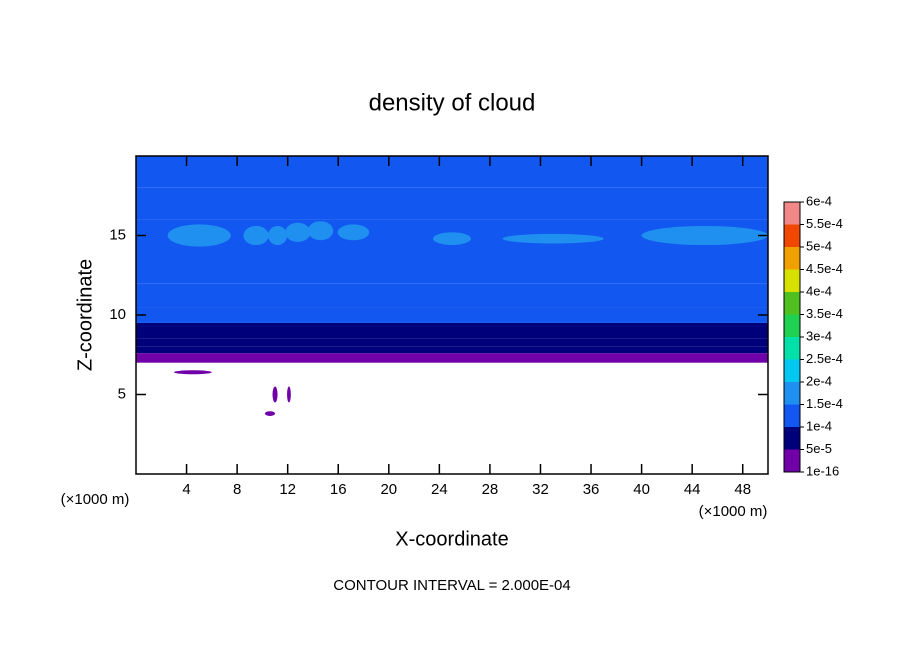 The width and height of the screenshot is (904, 654). I want to click on x-tick-label: 40, so click(641, 489).